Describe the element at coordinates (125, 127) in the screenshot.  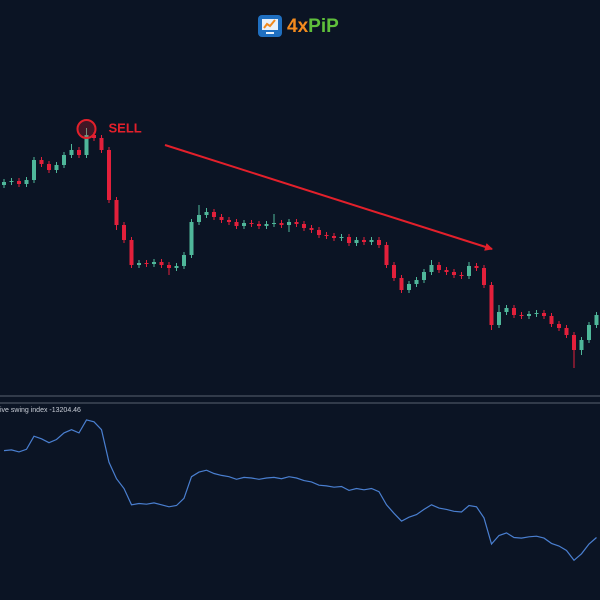
I see `sell-label: SELL` at that location.